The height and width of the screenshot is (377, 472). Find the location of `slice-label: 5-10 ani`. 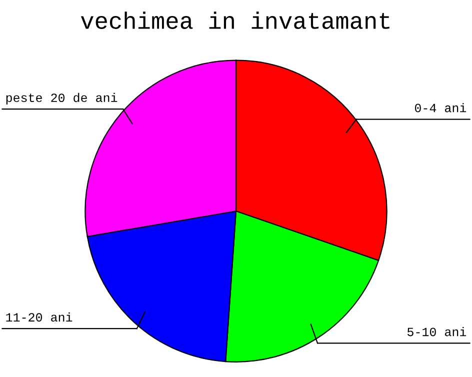

slice-label: 5-10 ani is located at coordinates (436, 331).